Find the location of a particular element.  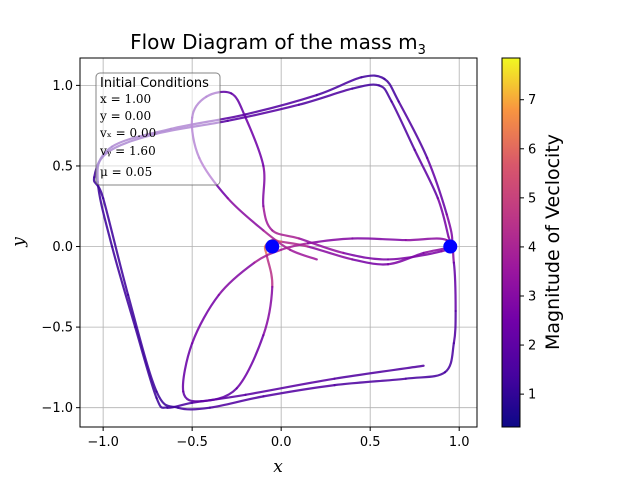

y-tick-label: −1.0 is located at coordinates (57, 408).